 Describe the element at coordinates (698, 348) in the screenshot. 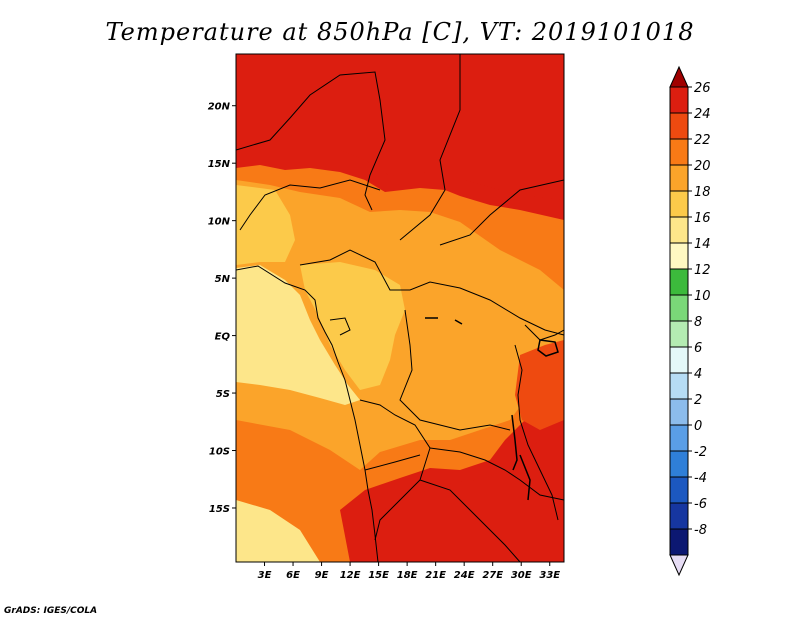

I see `colorbar-label: 6` at that location.